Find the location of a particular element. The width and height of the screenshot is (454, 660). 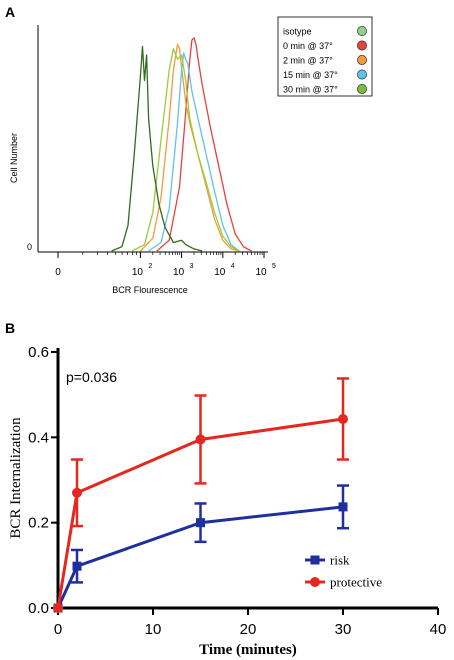

y-tick-label: 0.4 is located at coordinates (38, 437).